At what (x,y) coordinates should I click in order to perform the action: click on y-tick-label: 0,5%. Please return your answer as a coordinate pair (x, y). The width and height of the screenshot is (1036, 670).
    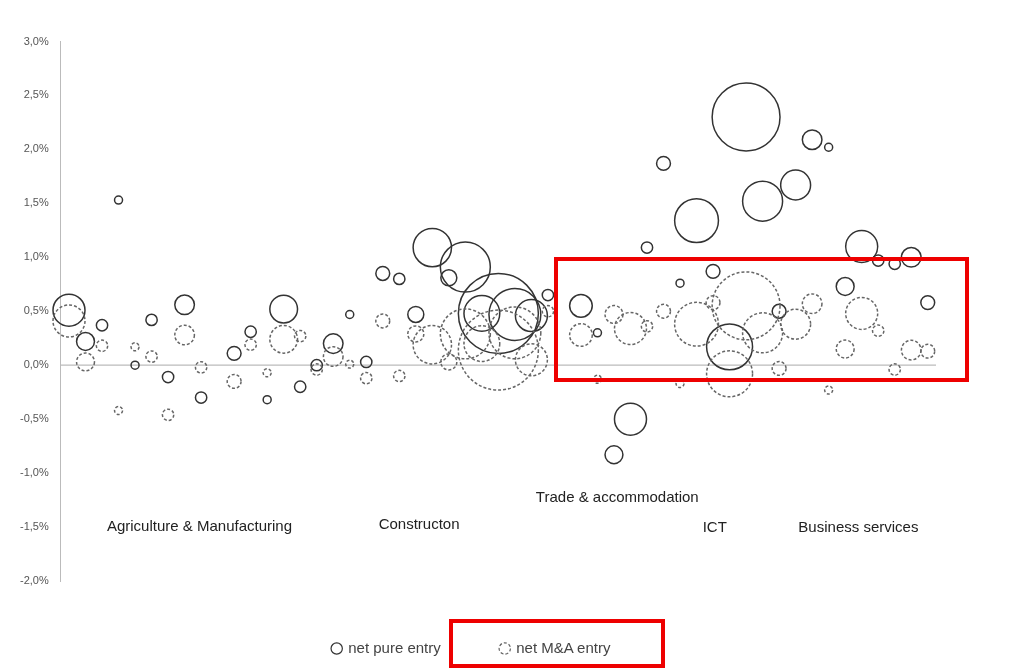
    Looking at the image, I should click on (36, 310).